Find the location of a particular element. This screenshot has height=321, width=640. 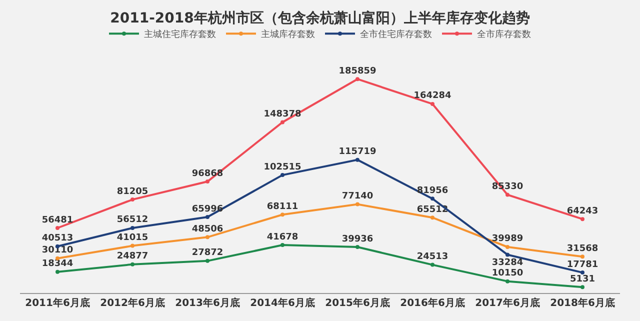

data-label: 24877 is located at coordinates (132, 257).